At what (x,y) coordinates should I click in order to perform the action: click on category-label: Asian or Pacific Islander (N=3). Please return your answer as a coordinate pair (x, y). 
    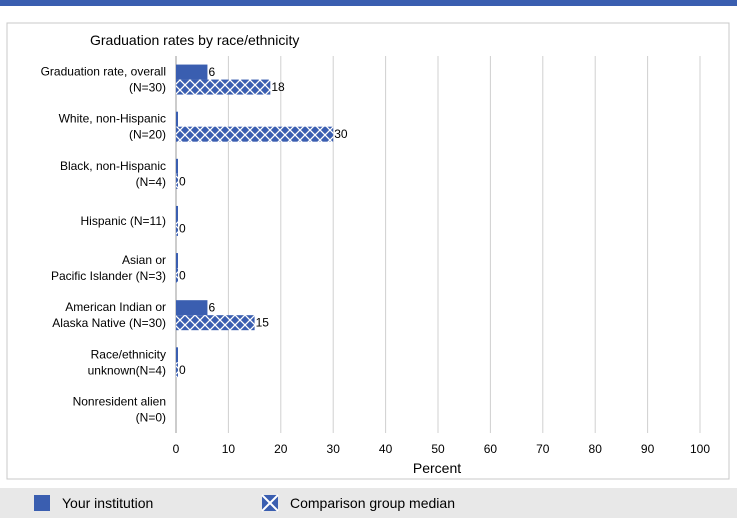
    Looking at the image, I should click on (108, 268).